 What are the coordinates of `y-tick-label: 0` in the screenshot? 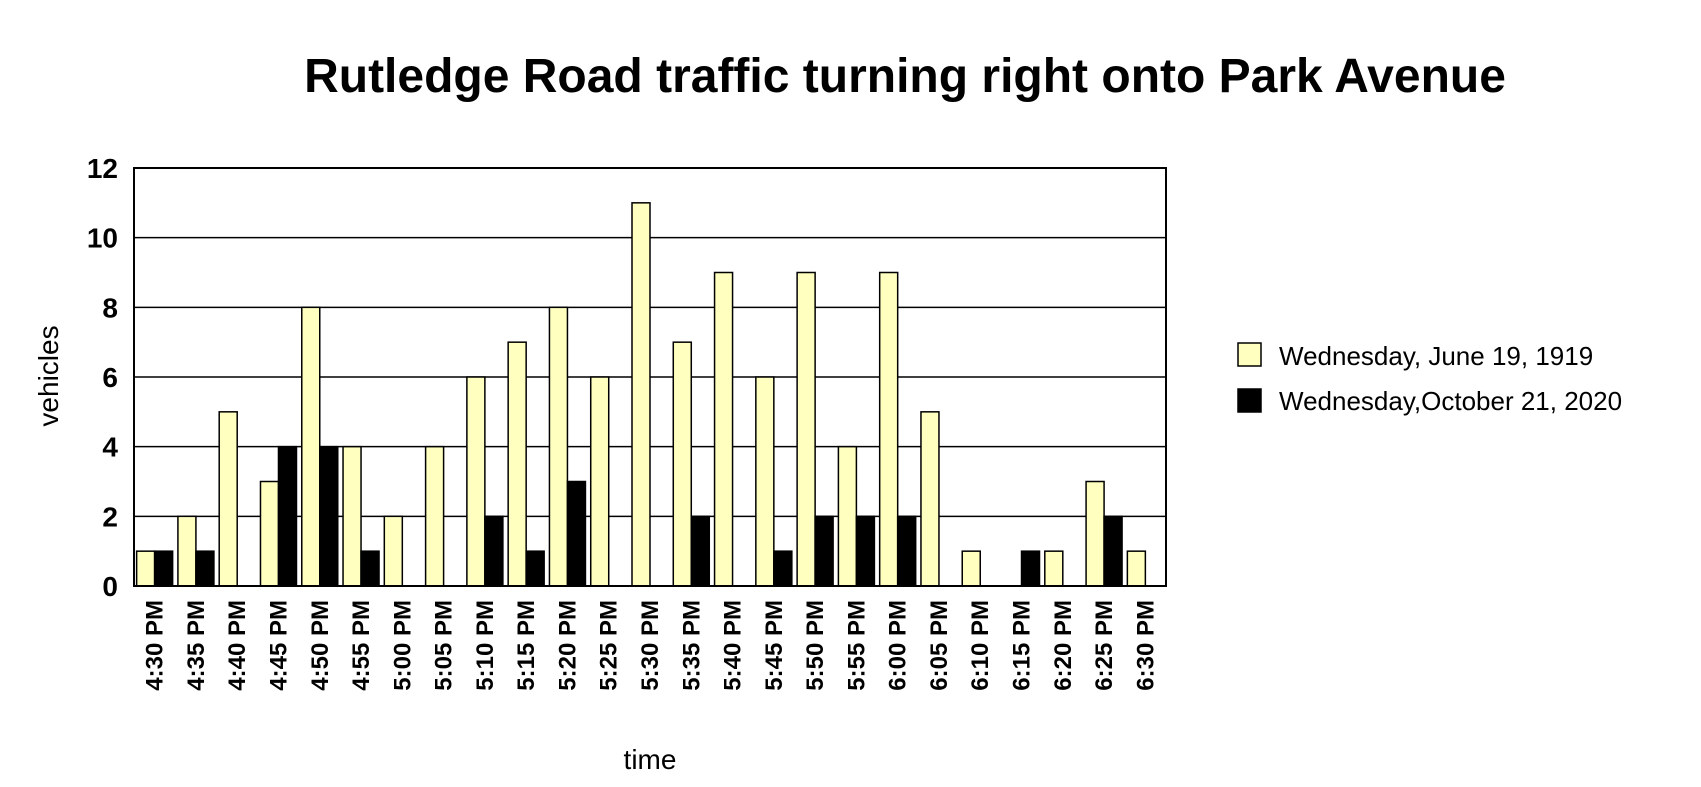 It's located at (110, 586).